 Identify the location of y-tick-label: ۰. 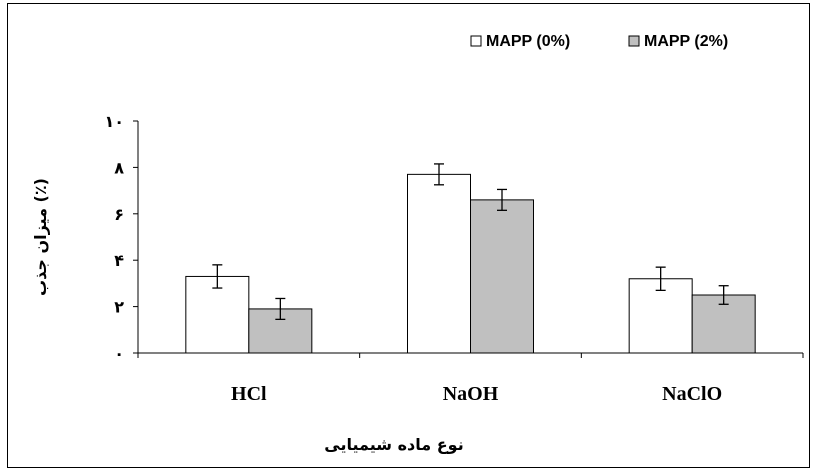
(119, 353).